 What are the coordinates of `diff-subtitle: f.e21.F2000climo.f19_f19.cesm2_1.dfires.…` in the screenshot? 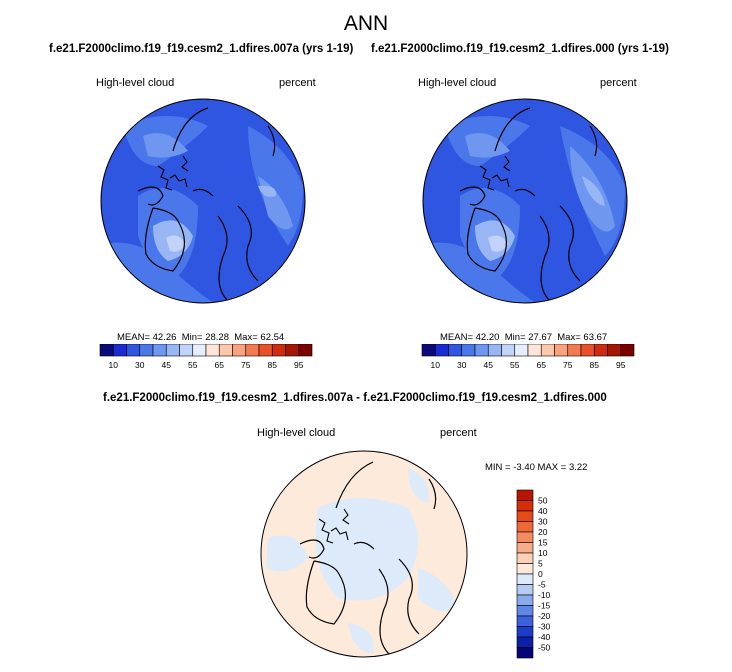 It's located at (355, 398).